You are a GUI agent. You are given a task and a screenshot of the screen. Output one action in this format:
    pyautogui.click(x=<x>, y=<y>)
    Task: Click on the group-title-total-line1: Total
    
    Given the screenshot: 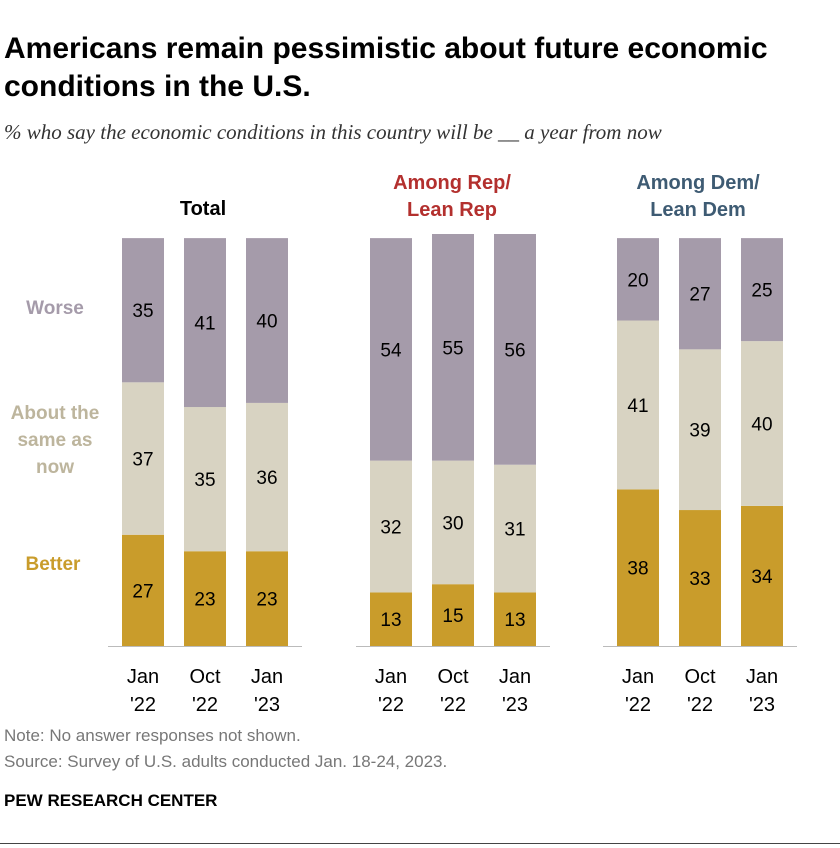 What is the action you would take?
    pyautogui.click(x=203, y=209)
    